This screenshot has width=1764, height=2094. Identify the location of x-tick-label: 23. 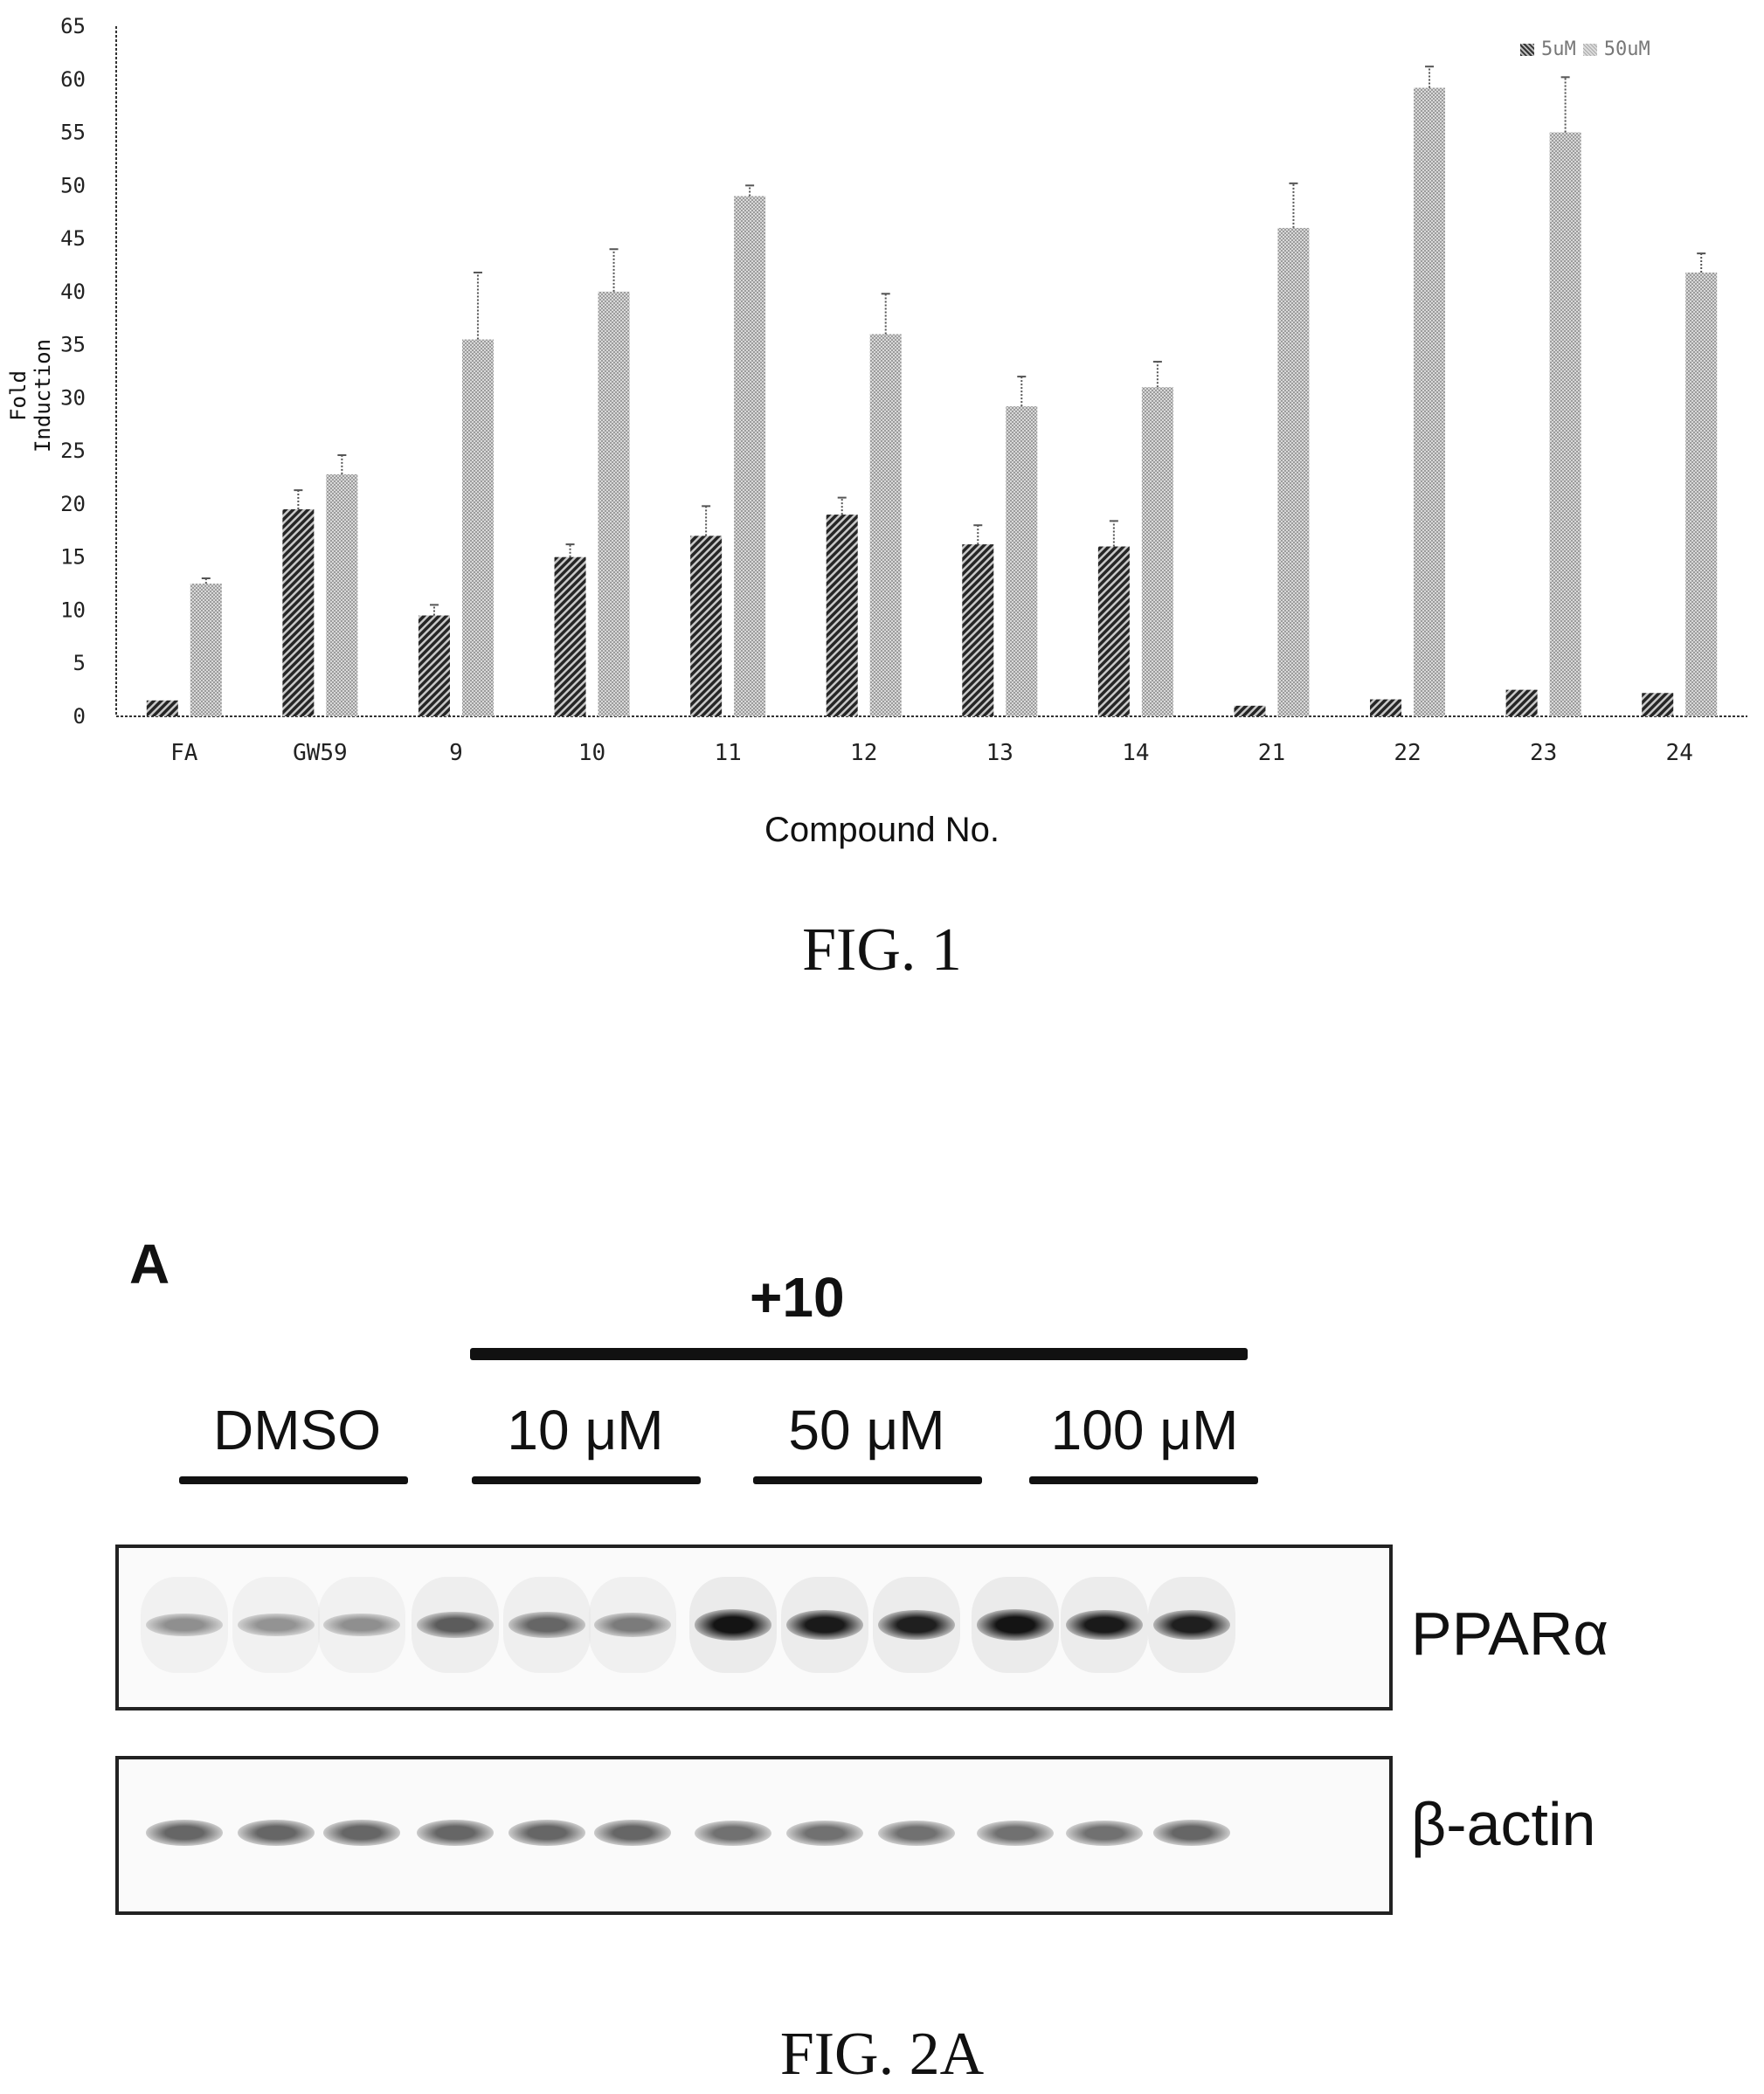
(1543, 753).